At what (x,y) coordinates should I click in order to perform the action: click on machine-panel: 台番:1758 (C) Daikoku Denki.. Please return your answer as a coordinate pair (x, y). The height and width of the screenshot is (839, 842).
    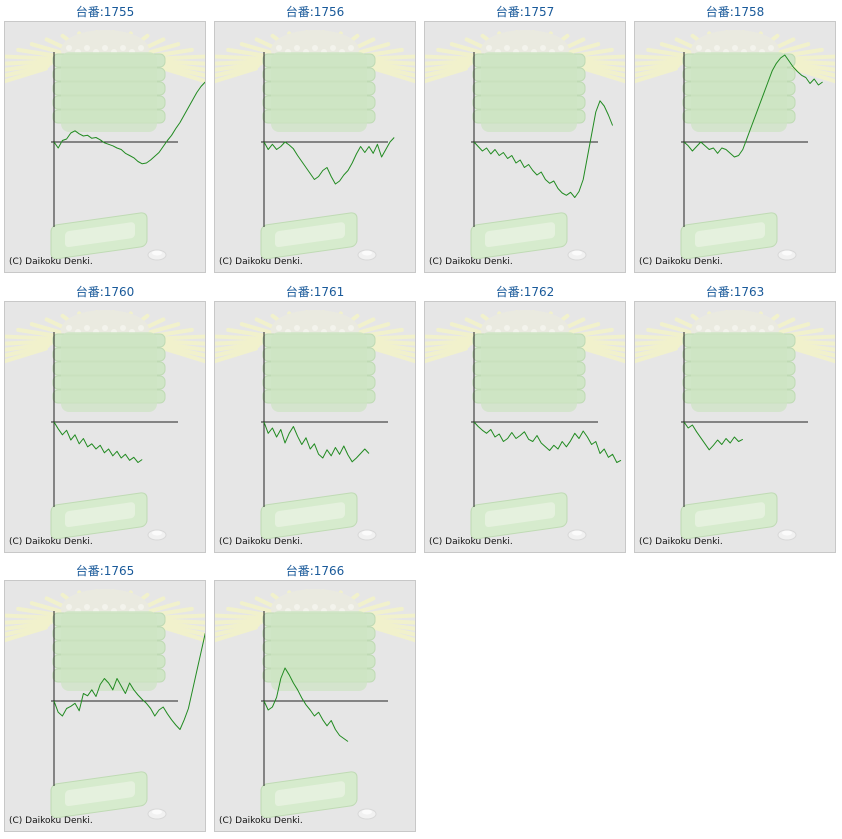
    Looking at the image, I should click on (735, 138).